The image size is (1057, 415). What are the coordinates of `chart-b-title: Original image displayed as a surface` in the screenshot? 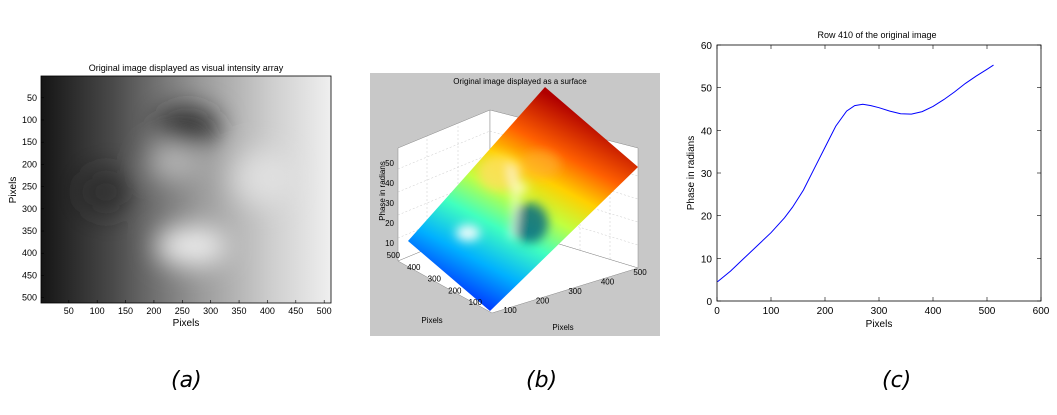 It's located at (520, 81).